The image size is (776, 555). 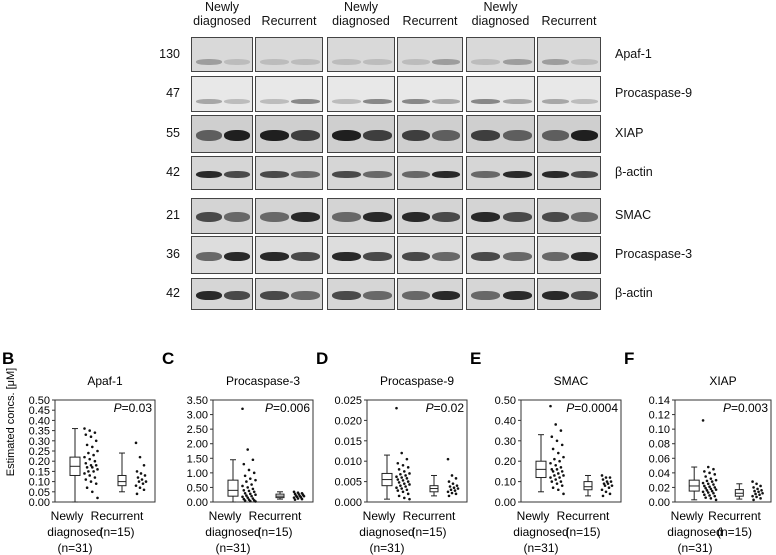 What do you see at coordinates (659, 488) in the screenshot?
I see `y-tick-label: 0.02` at bounding box center [659, 488].